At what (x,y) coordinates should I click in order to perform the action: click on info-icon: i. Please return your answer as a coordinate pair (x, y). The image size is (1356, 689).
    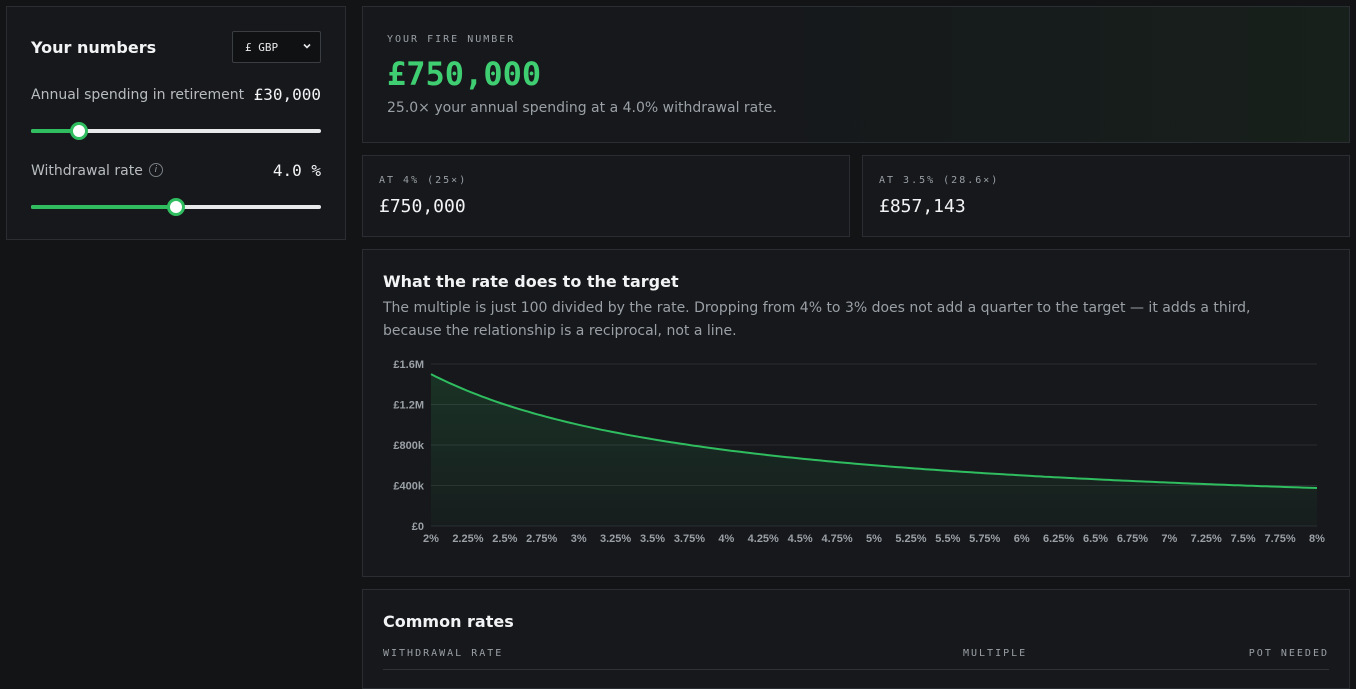
    Looking at the image, I should click on (156, 170).